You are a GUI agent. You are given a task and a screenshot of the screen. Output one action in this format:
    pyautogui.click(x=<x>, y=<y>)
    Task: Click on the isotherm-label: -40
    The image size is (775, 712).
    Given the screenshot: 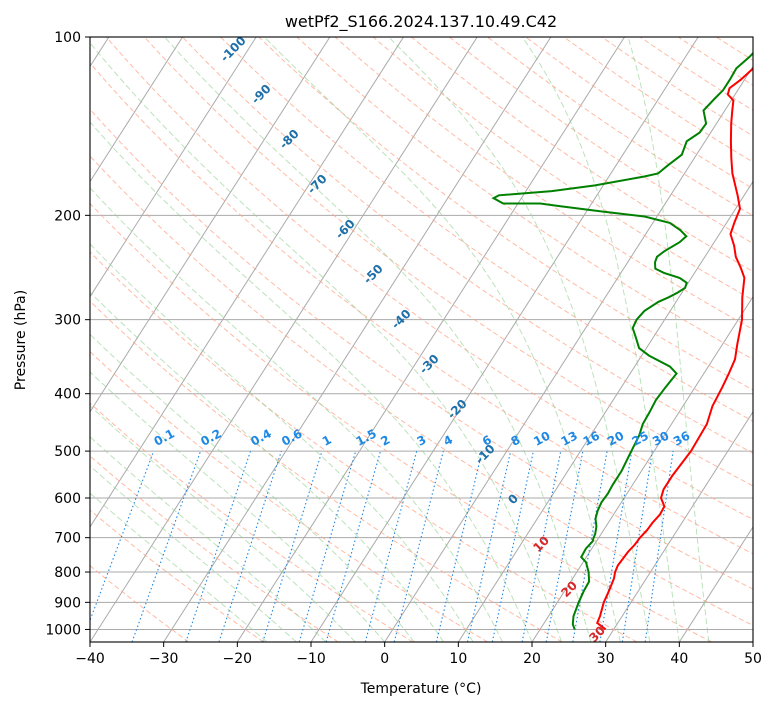 What is the action you would take?
    pyautogui.click(x=401, y=319)
    